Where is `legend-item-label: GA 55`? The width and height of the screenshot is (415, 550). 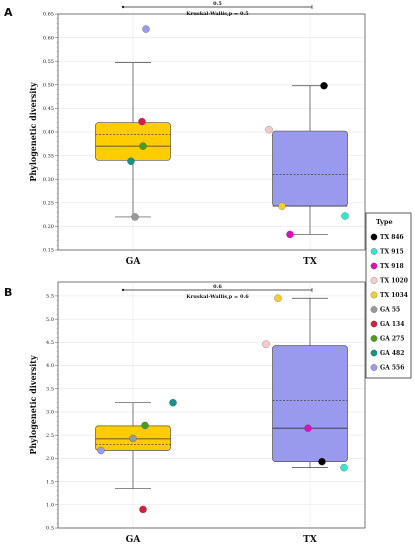
legend-item-label: GA 55 is located at coordinates (390, 310).